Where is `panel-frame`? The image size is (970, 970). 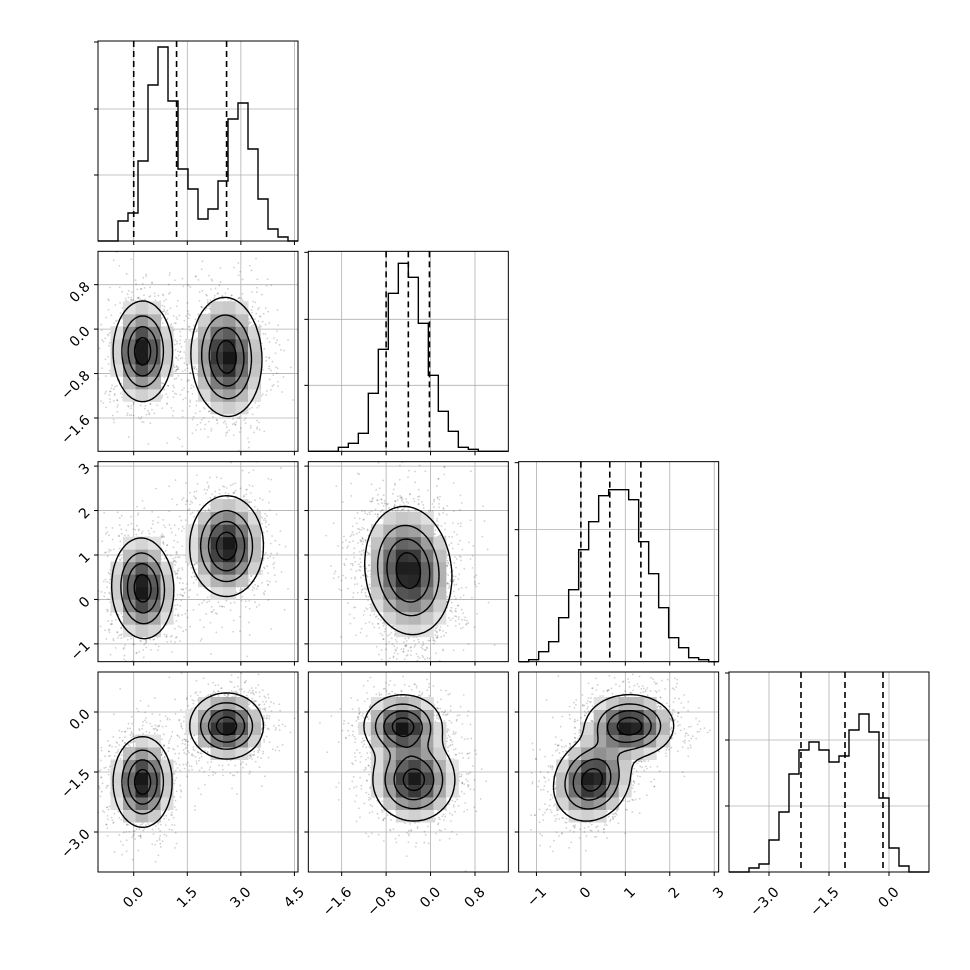 panel-frame is located at coordinates (408, 351).